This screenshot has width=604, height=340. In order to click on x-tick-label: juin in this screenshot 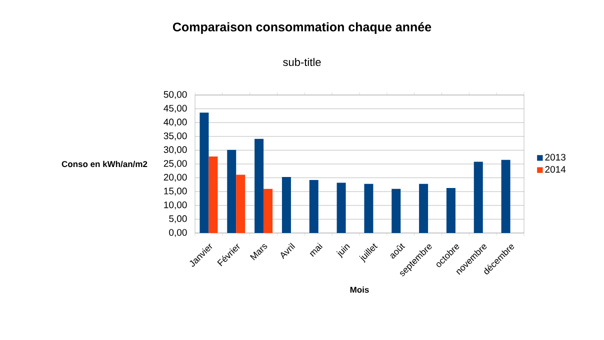, I will do `click(343, 251)`.